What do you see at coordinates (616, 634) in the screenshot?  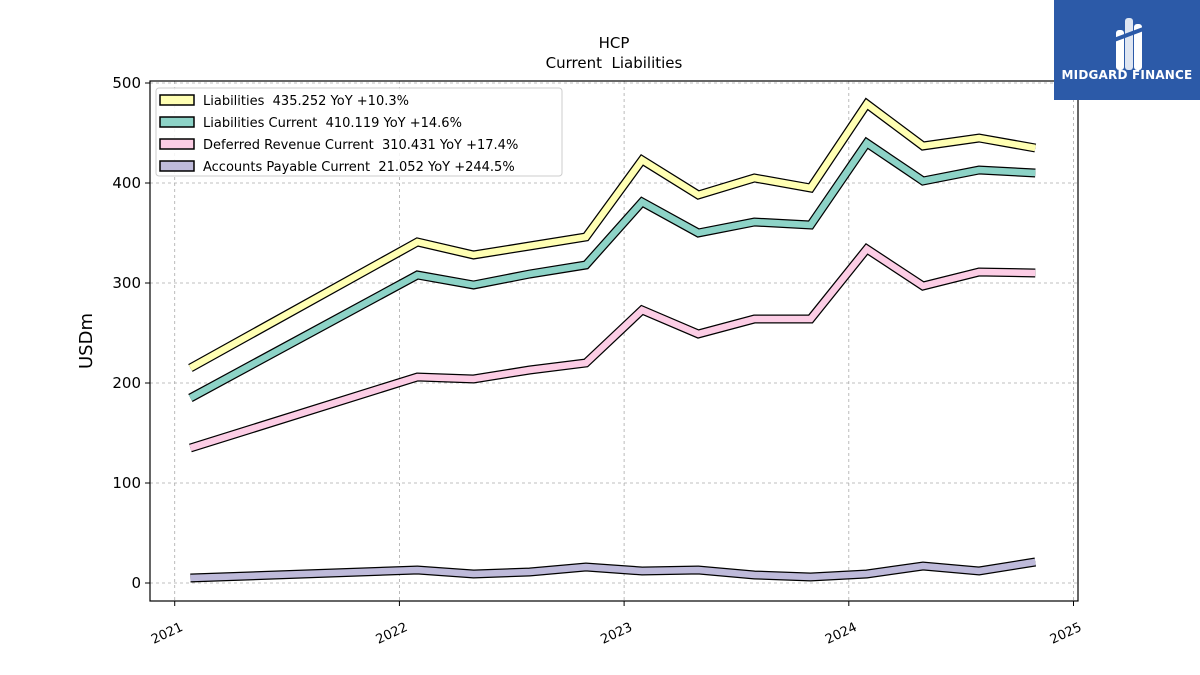 I see `x-tick-label: 2023` at bounding box center [616, 634].